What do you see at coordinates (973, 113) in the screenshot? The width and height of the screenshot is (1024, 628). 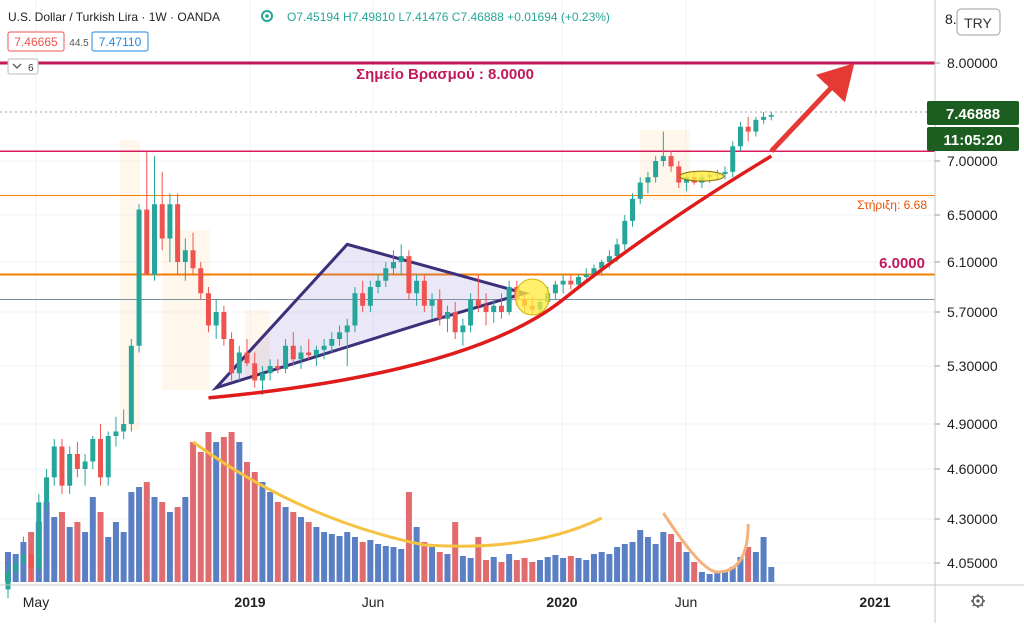 I see `last-price-badge: 7.46888` at bounding box center [973, 113].